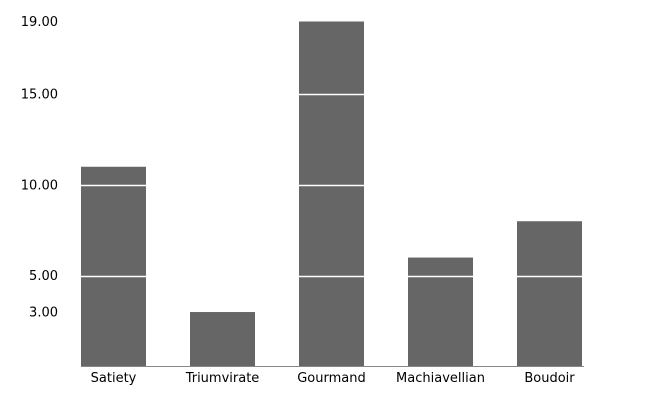 This screenshot has width=647, height=400. Describe the element at coordinates (39, 168) in the screenshot. I see `y-axis-ticks: 3.00 5.00 10.00 15.00 19.00` at that location.